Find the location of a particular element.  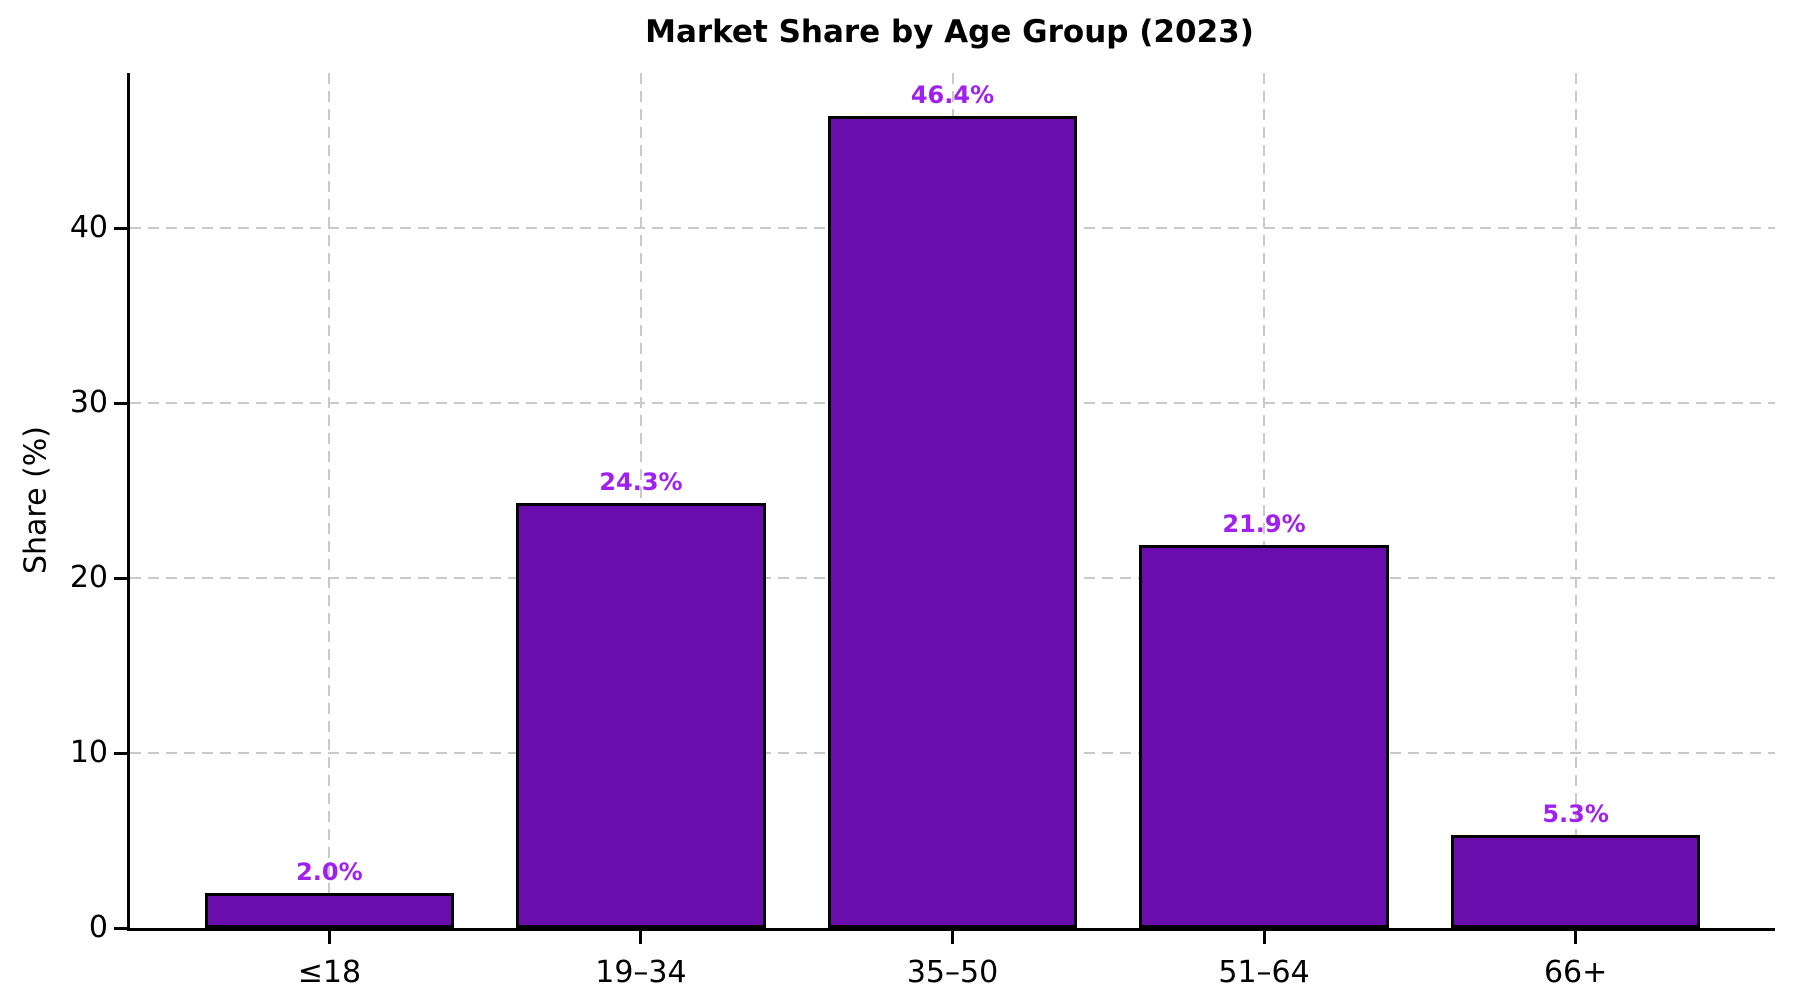

bar-value-label: 2.0% is located at coordinates (329, 872).